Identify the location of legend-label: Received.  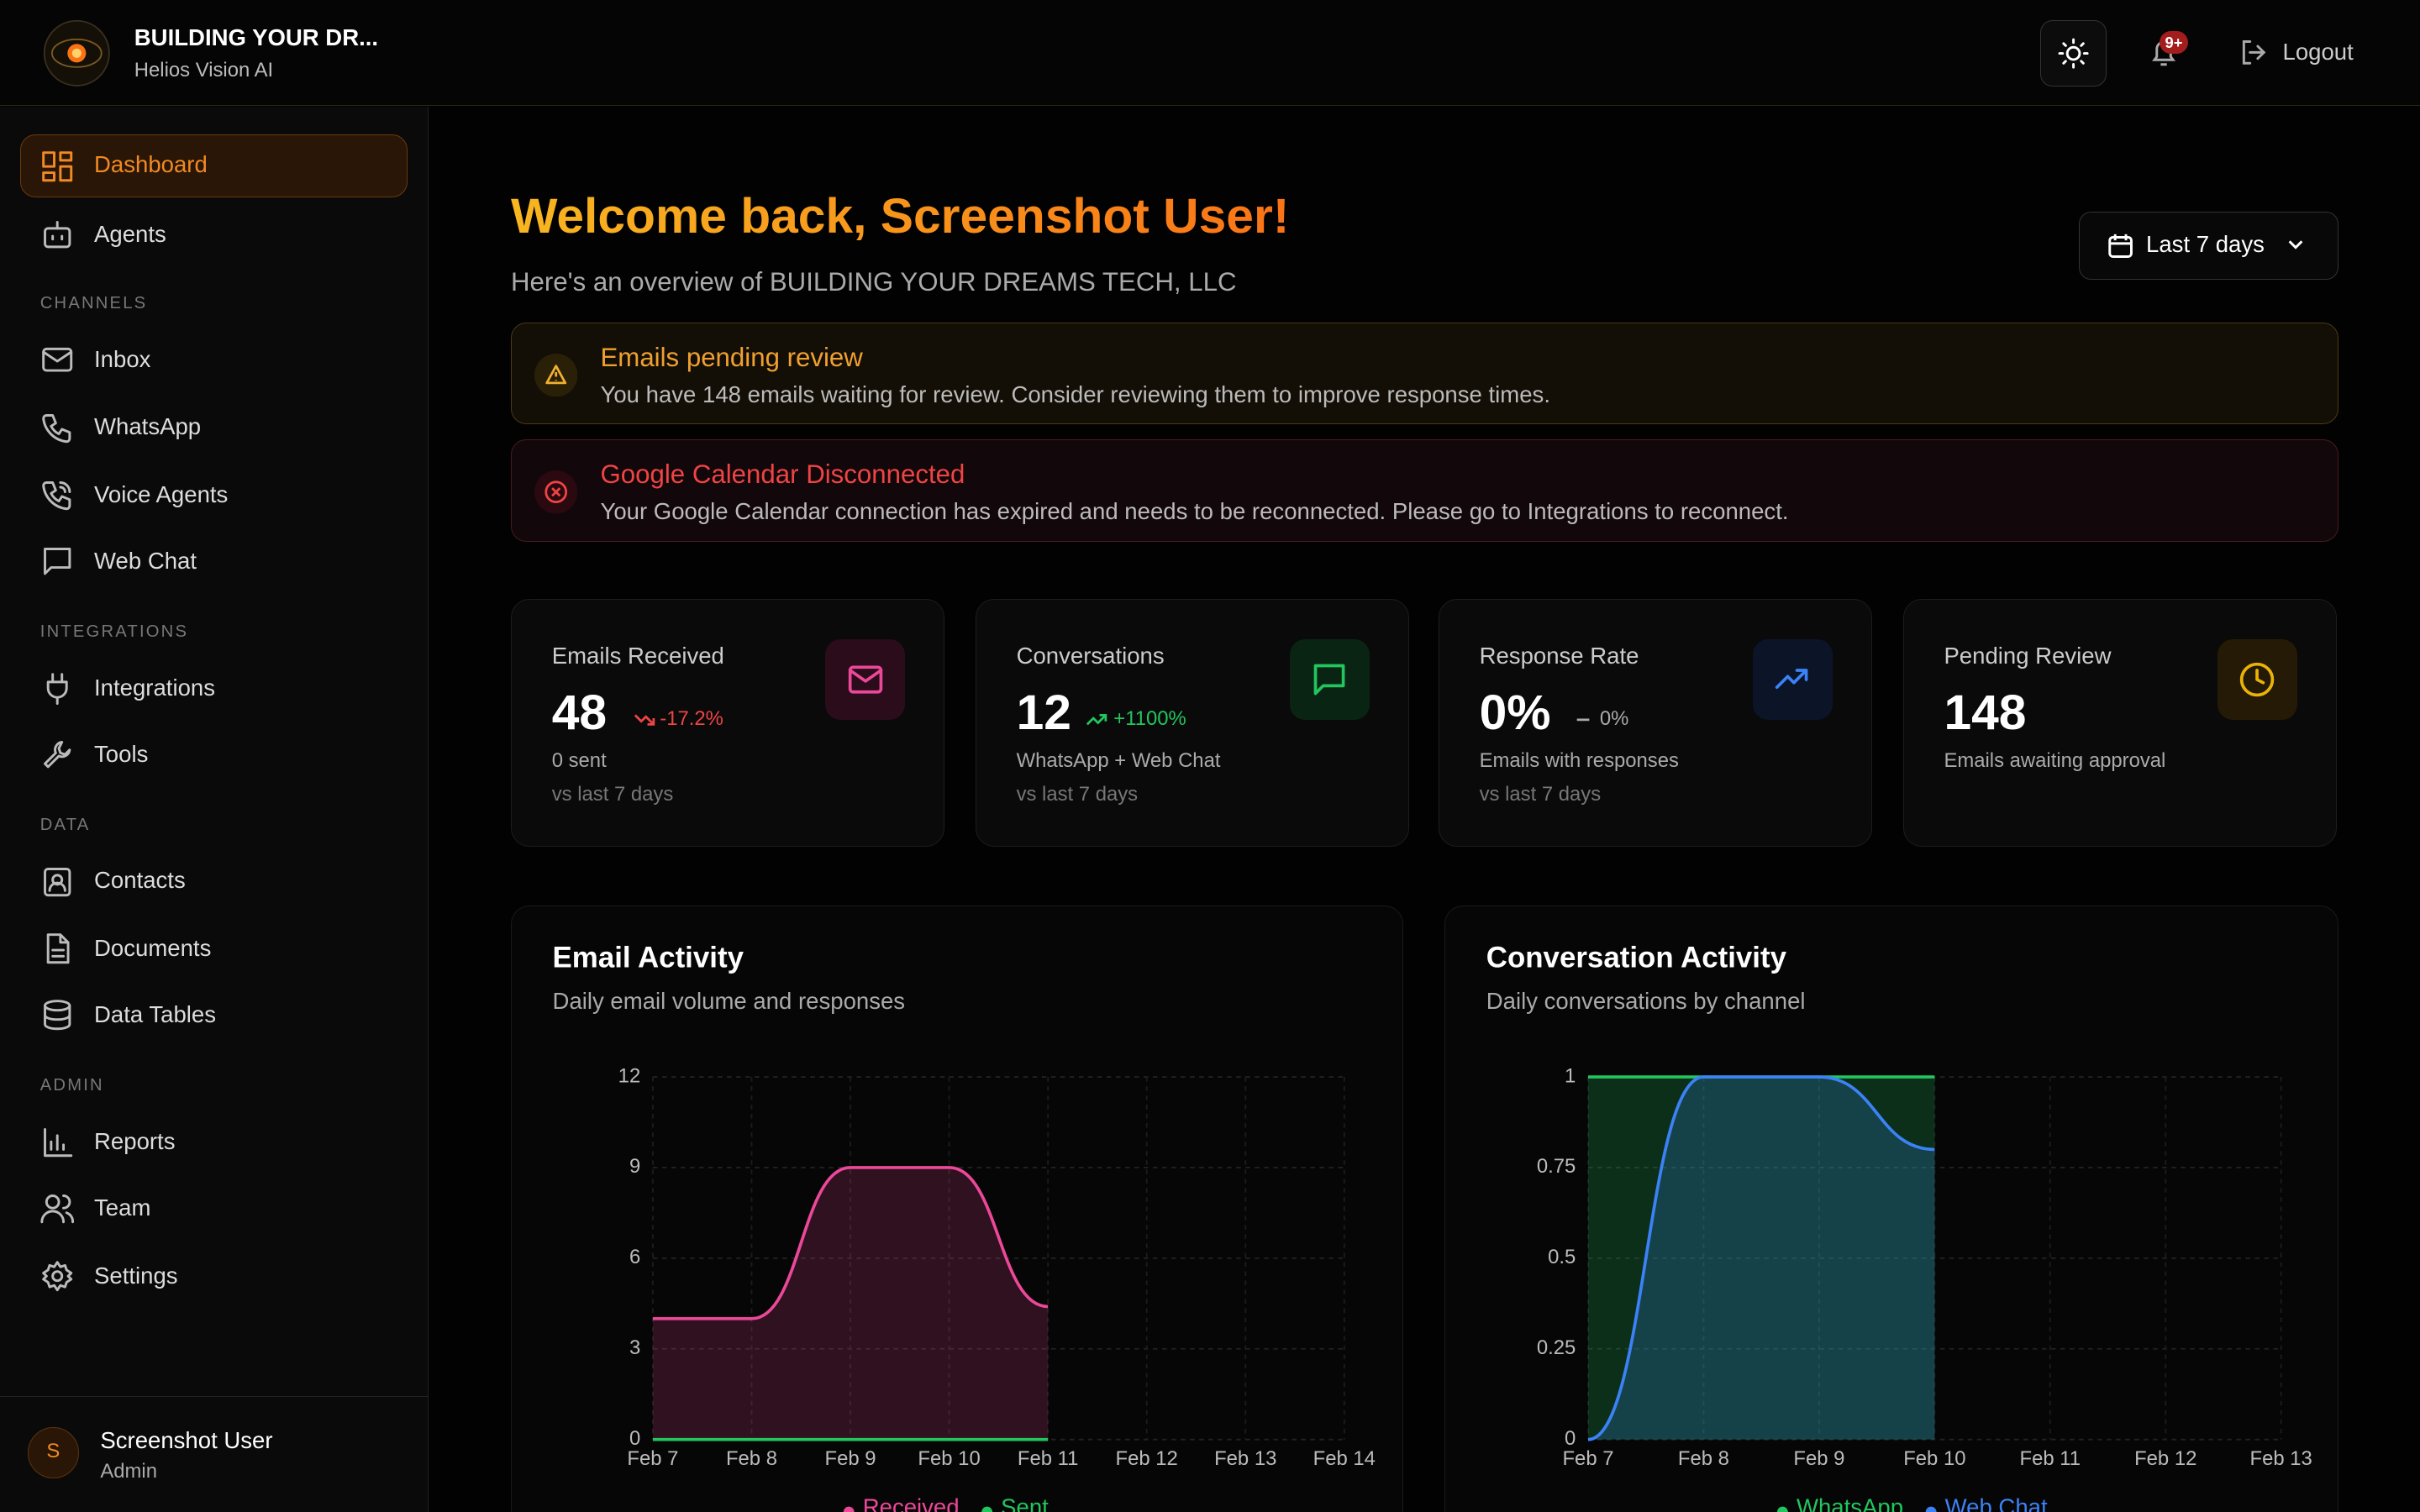
(911, 1503).